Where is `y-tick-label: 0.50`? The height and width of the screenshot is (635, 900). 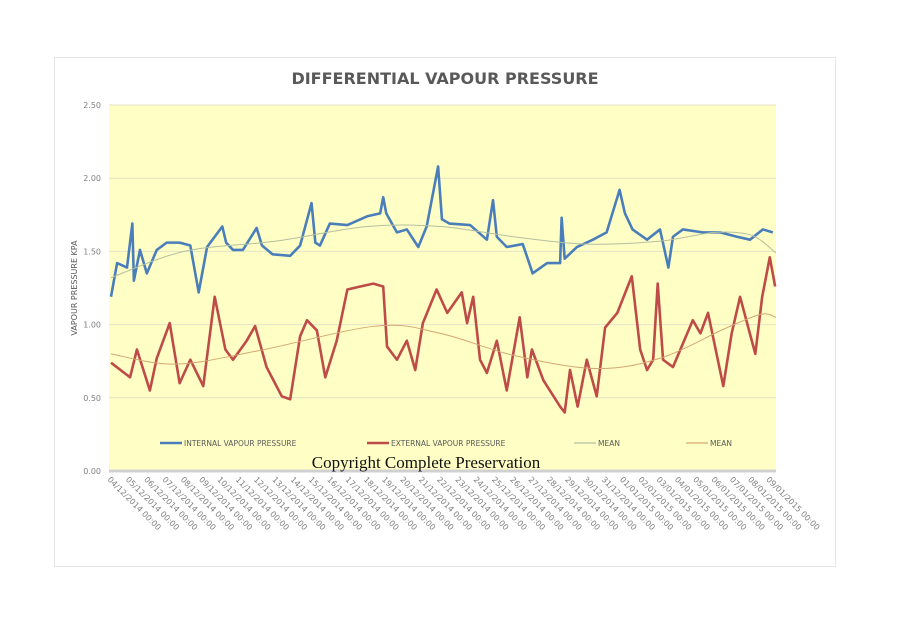 y-tick-label: 0.50 is located at coordinates (92, 398).